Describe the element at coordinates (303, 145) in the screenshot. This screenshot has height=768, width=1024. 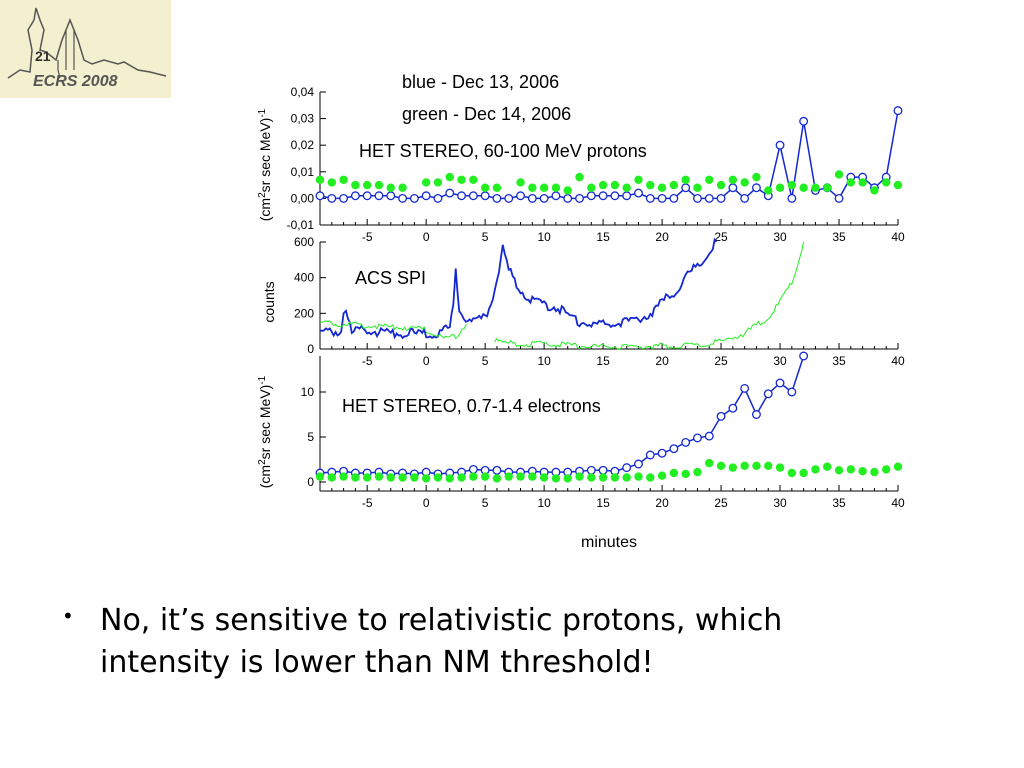
I see `y-tick-label: 0,02` at that location.